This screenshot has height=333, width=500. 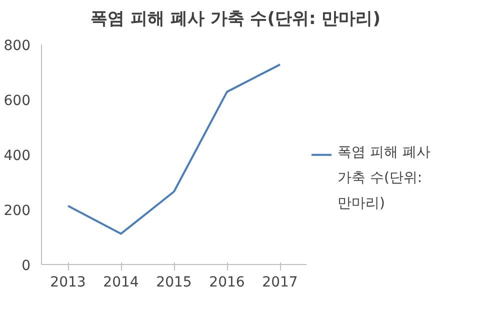 What do you see at coordinates (17, 156) in the screenshot?
I see `y-tick-label: 400` at bounding box center [17, 156].